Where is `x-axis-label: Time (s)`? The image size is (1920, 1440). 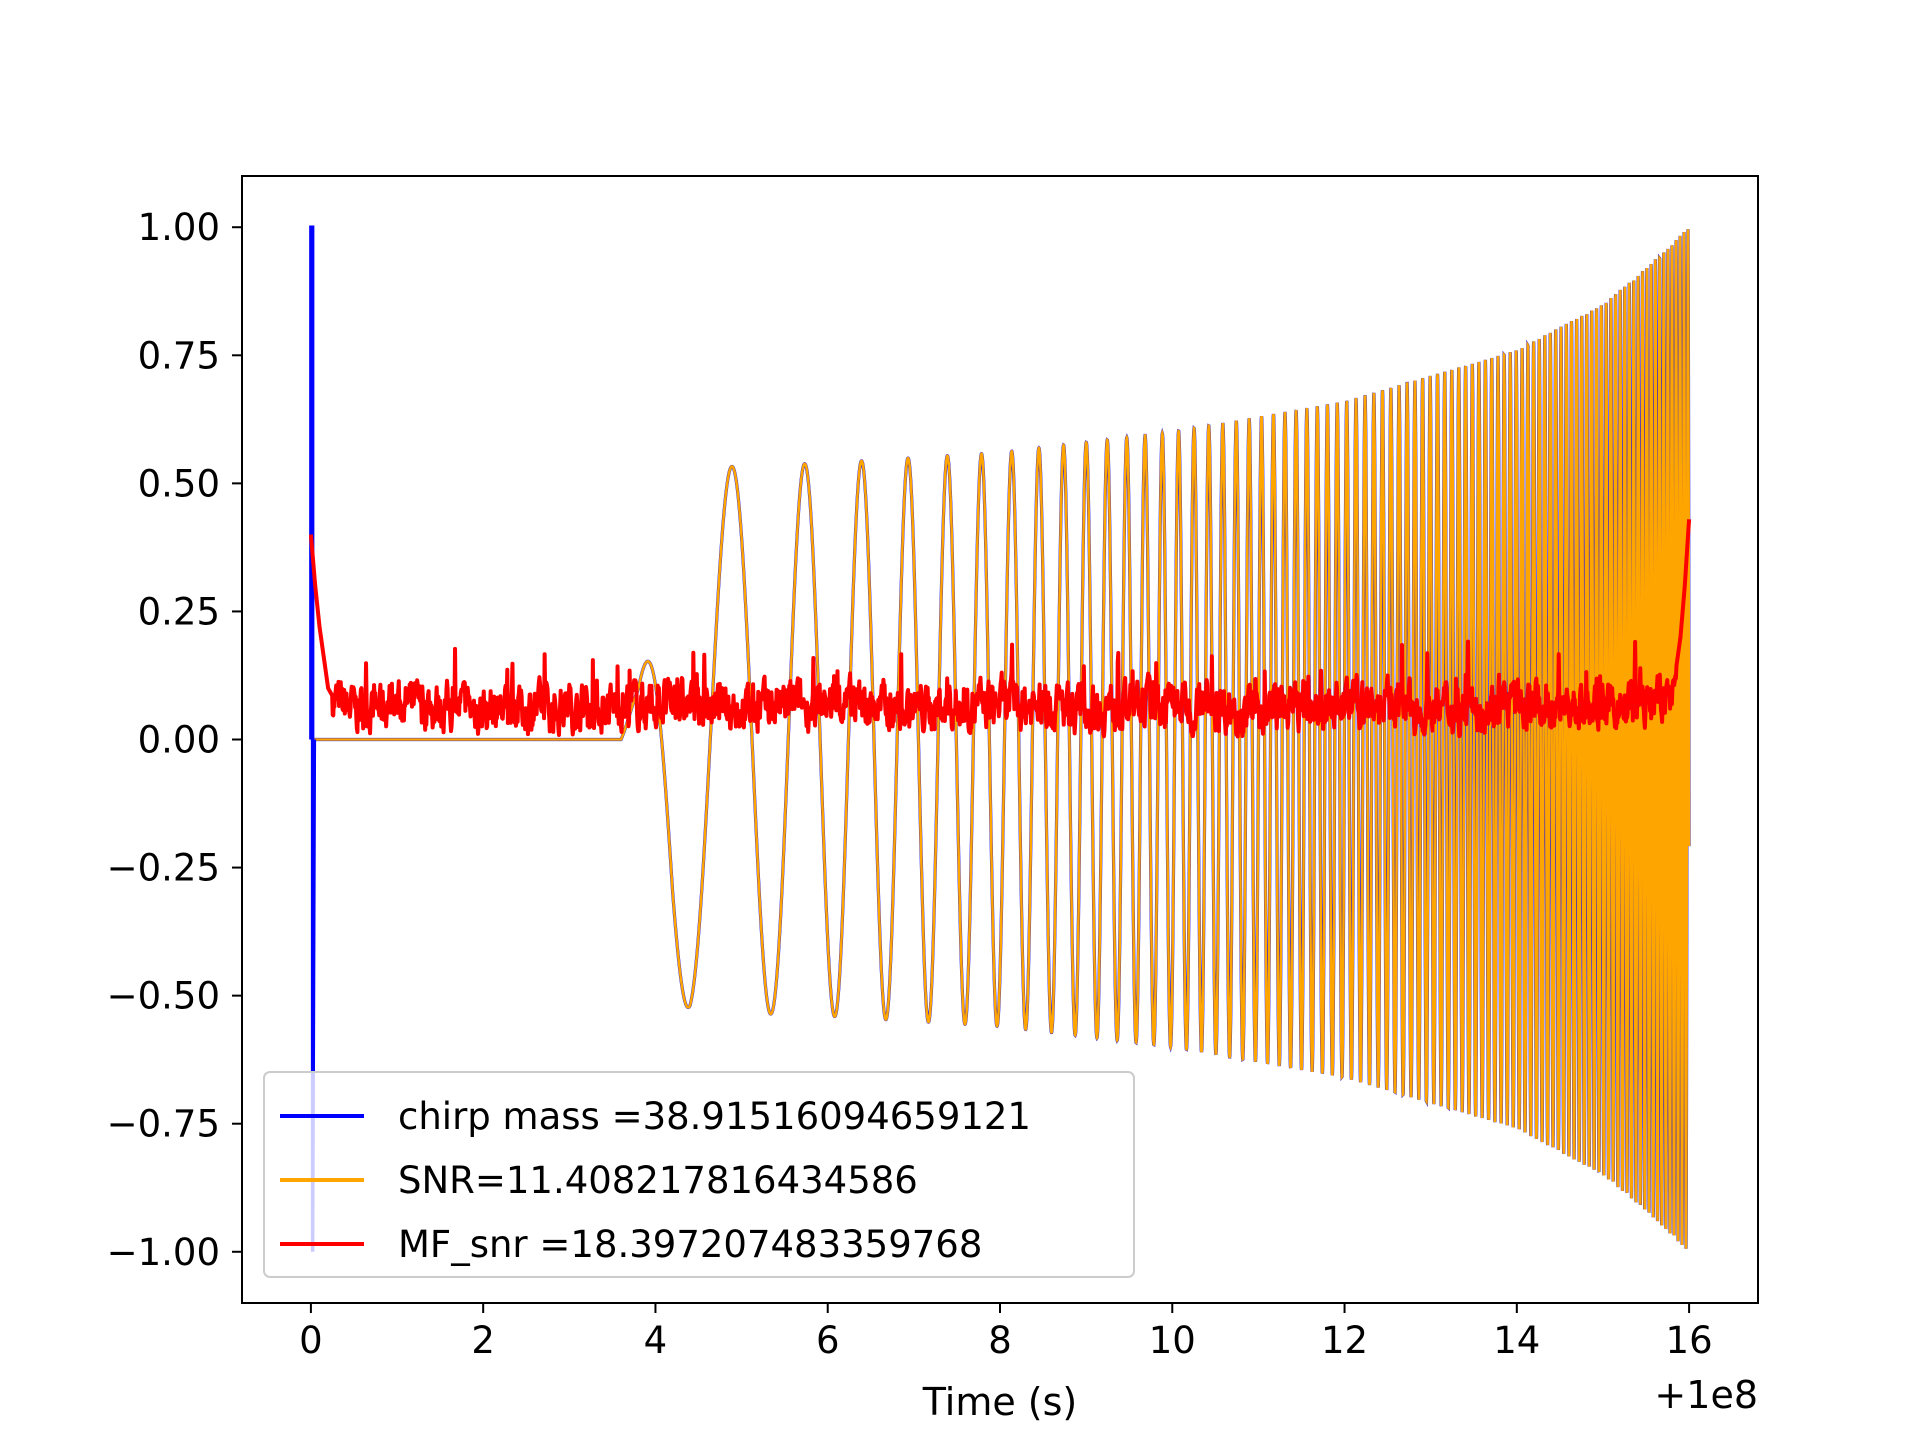 x-axis-label: Time (s) is located at coordinates (1000, 1402).